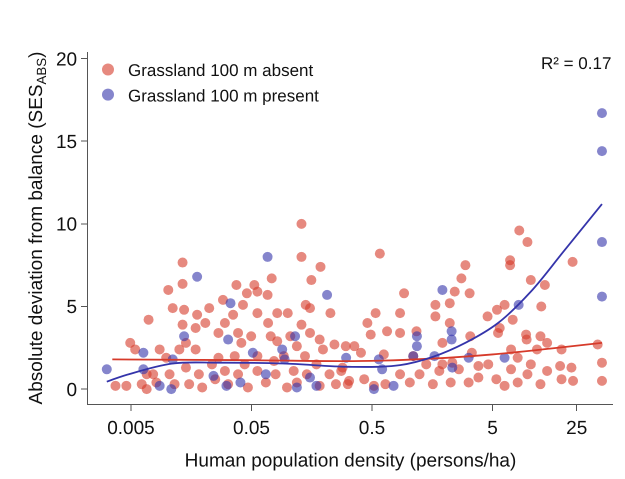  What do you see at coordinates (576, 63) in the screenshot?
I see `annotation: R² = 0.17` at bounding box center [576, 63].